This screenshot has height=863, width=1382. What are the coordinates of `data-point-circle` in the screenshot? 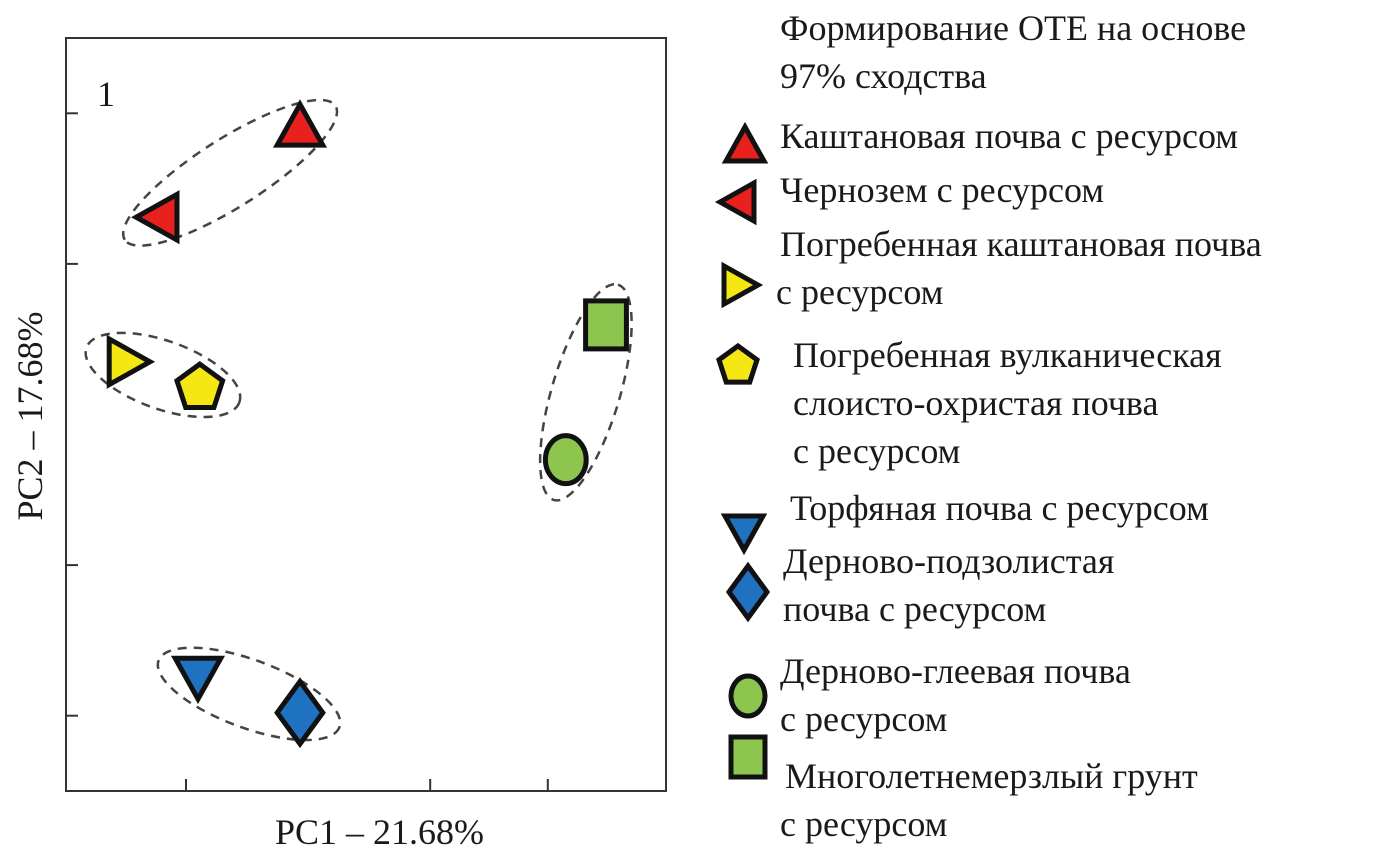 It's located at (565, 460).